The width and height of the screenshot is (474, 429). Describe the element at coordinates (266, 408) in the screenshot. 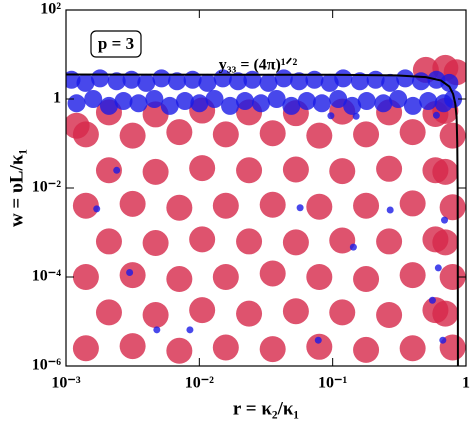

I see `x-axis-label: r = κ₂/κ₁` at that location.